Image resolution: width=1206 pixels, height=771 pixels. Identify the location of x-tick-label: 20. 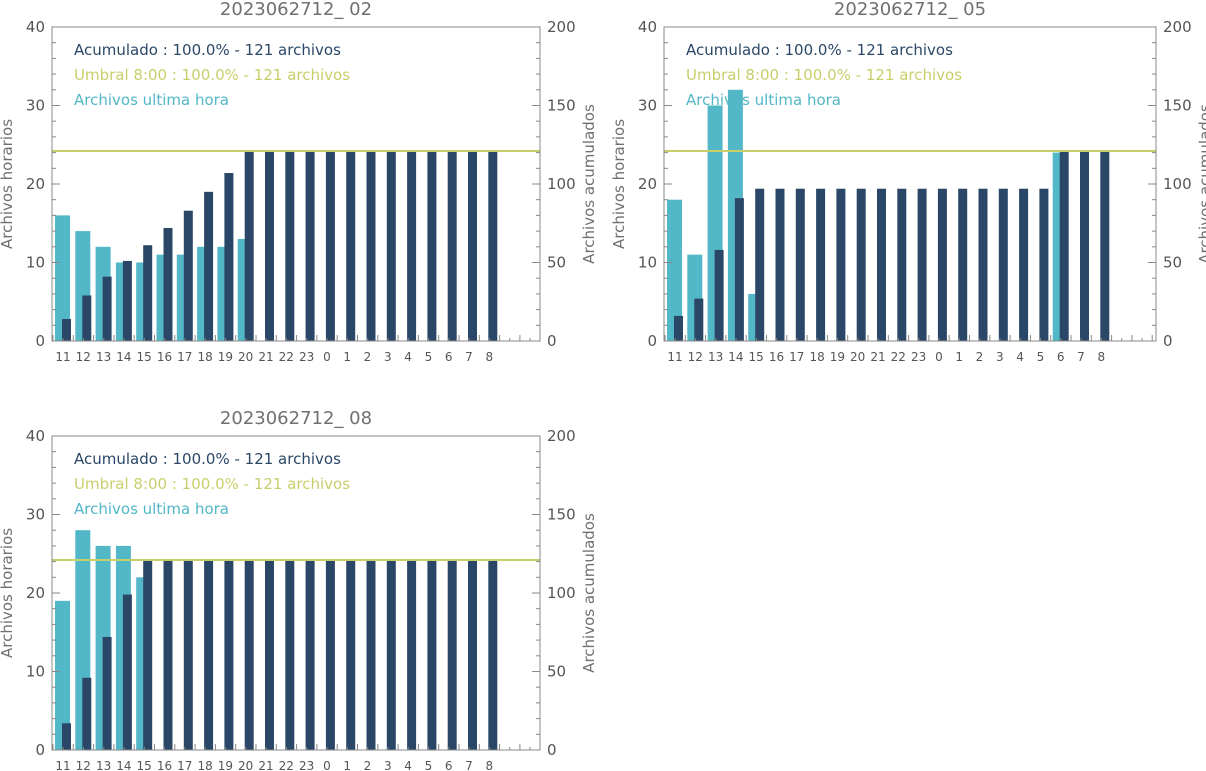
(245, 357).